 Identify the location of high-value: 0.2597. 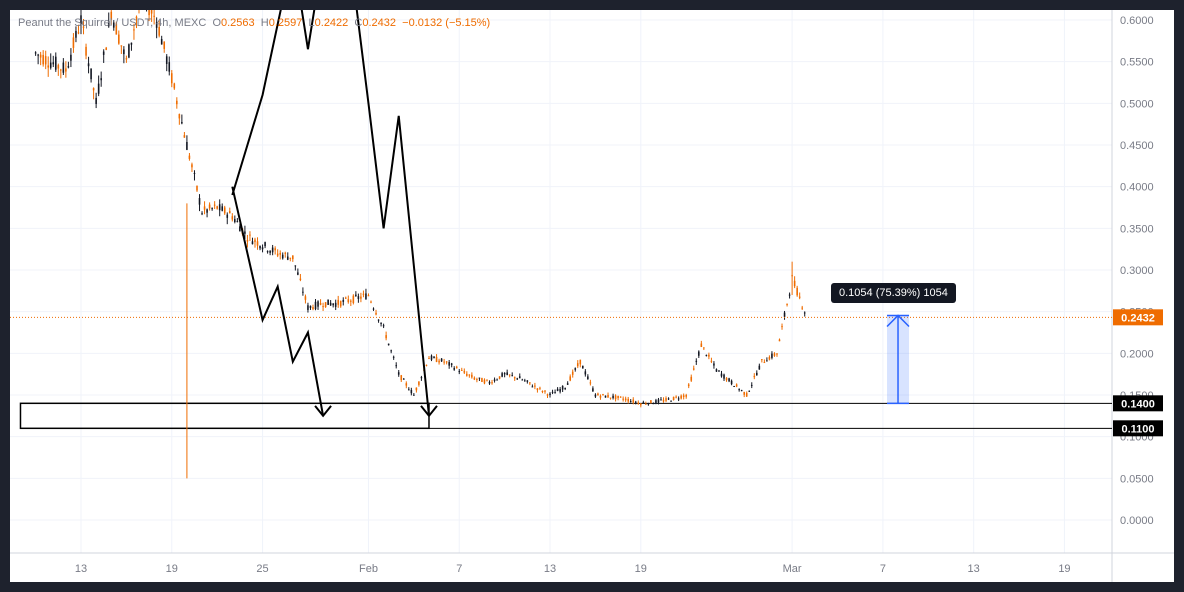
(285, 23).